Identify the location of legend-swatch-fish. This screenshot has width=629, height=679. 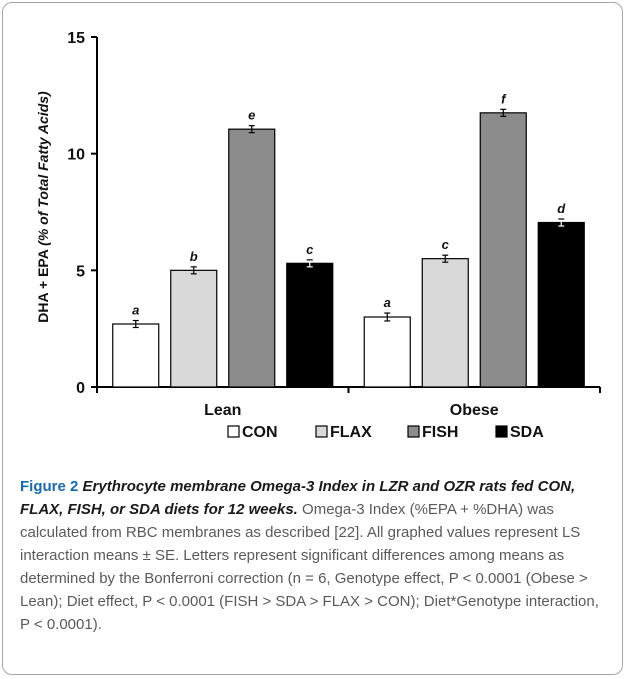
(413, 431).